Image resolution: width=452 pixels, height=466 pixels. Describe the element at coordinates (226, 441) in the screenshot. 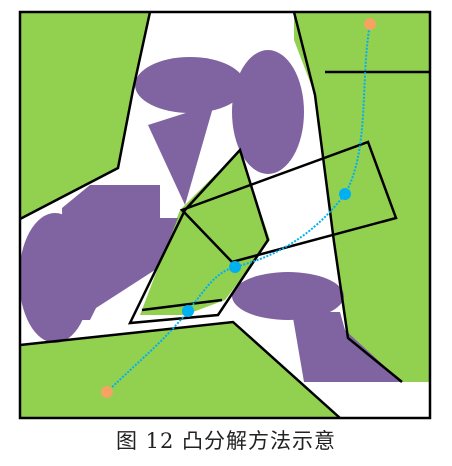

I see `figure-caption: 图 12 凸分解方法示意` at that location.